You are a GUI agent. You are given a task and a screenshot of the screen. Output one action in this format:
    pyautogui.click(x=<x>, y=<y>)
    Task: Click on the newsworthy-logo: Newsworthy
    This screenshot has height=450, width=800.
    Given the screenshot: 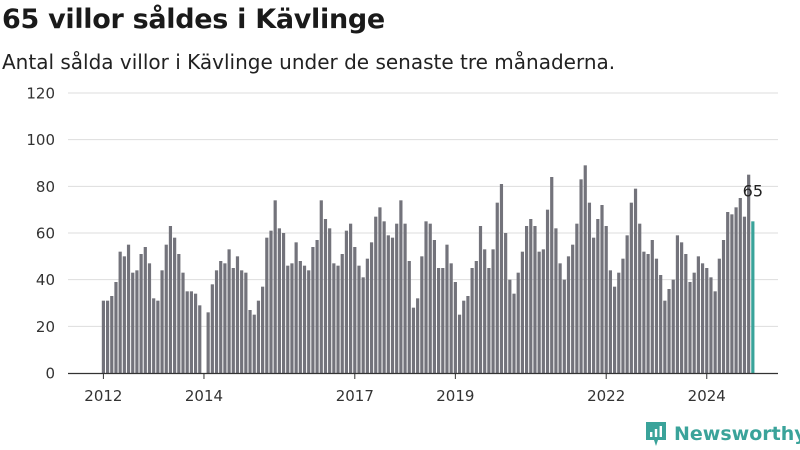 What is the action you would take?
    pyautogui.click(x=722, y=434)
    